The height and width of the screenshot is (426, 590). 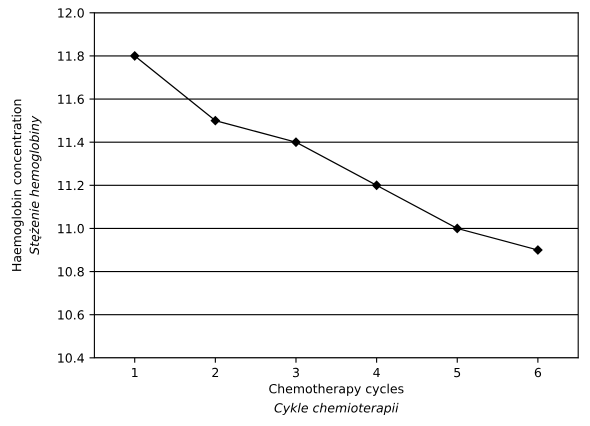 What do you see at coordinates (71, 56) in the screenshot?
I see `y-tick-label: 11.8` at bounding box center [71, 56].